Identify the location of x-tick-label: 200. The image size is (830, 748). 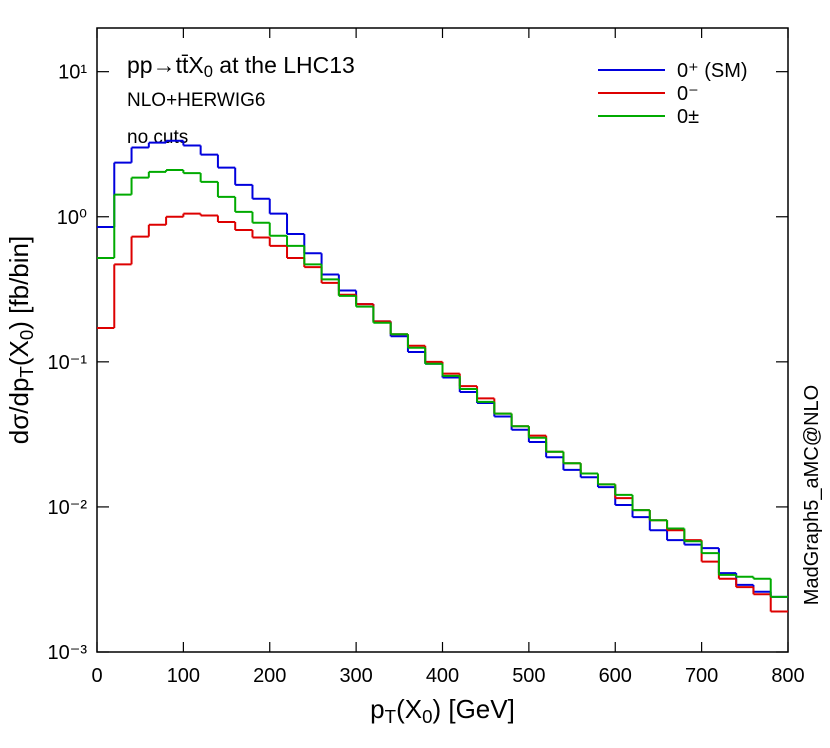
(269, 676).